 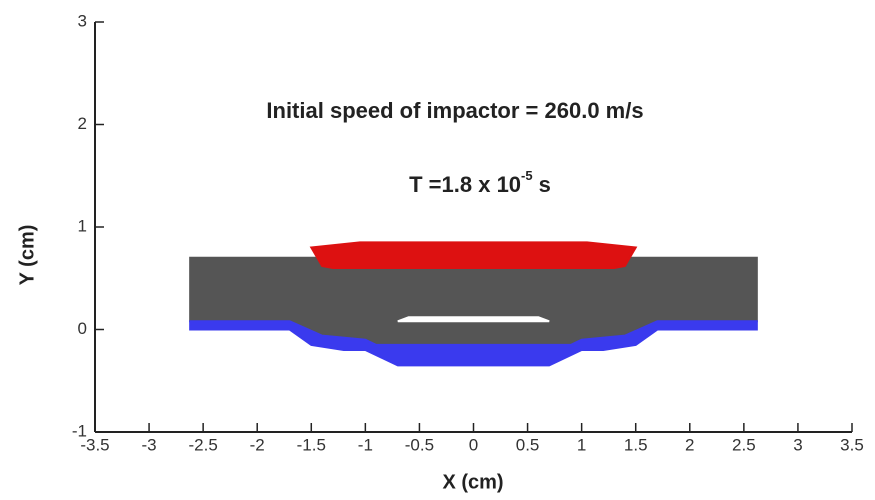 I want to click on x-tick-label: -1.5, so click(x=311, y=444).